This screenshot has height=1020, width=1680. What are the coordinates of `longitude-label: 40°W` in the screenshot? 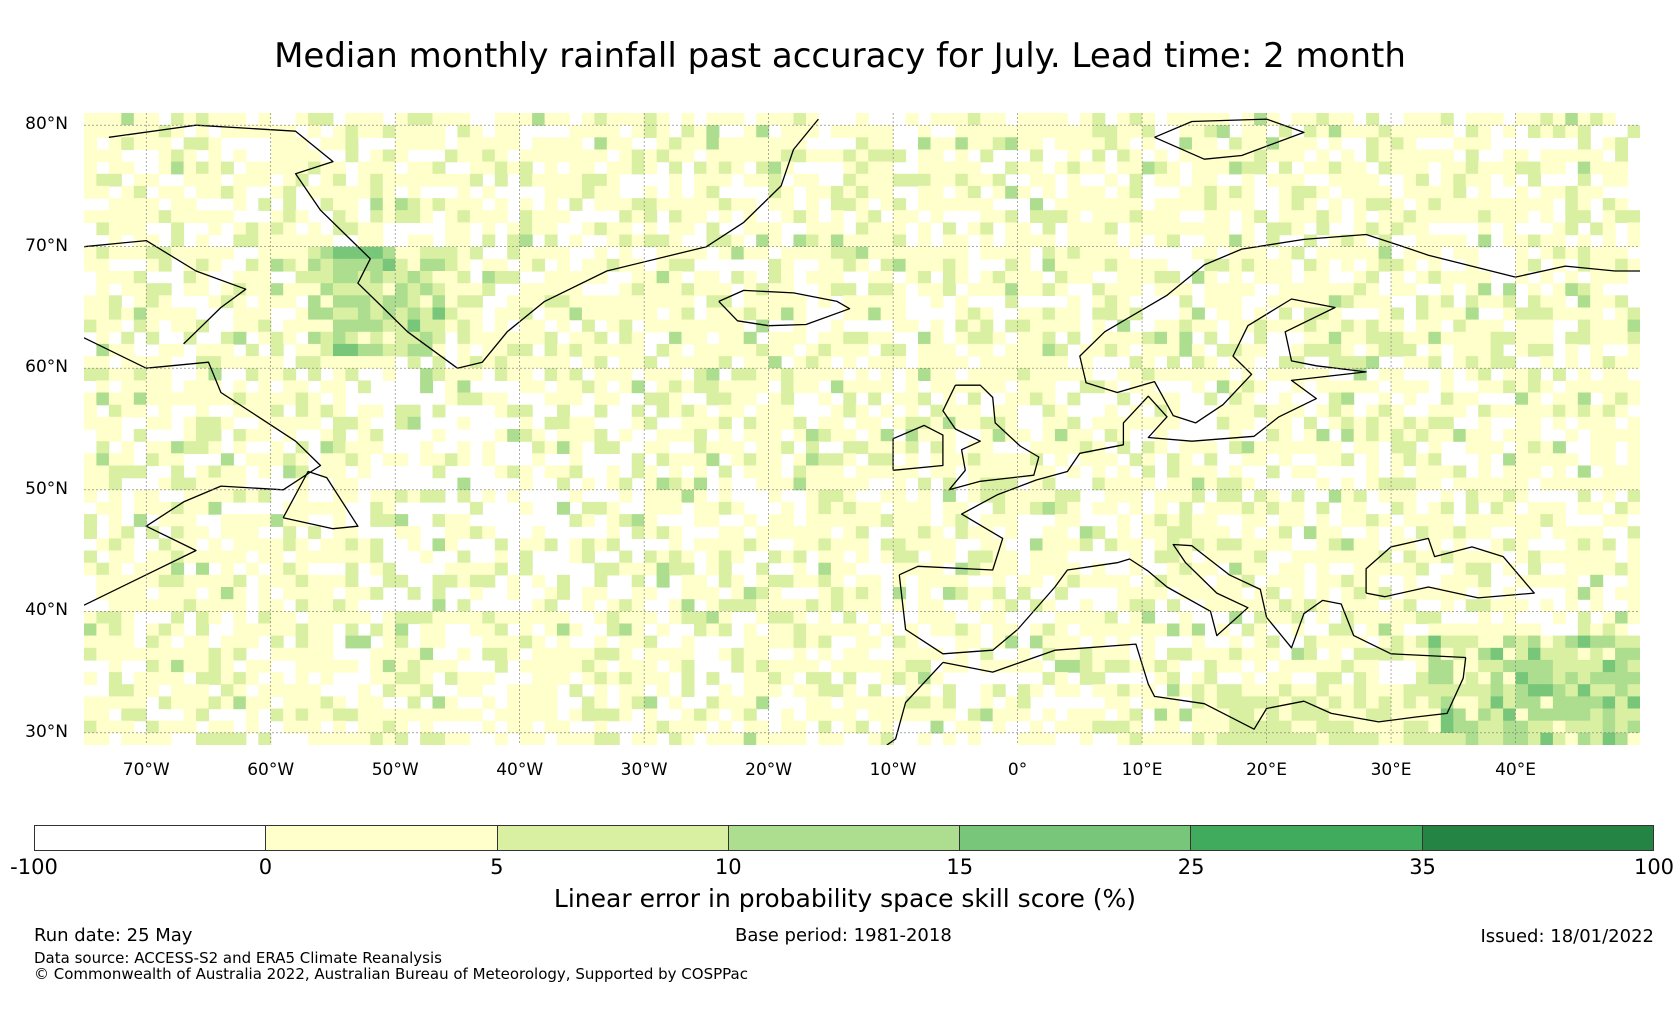 It's located at (520, 770).